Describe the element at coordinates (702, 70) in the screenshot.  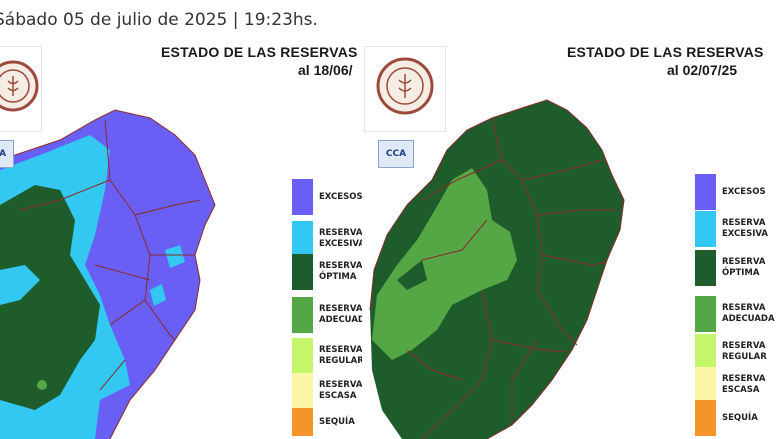
I see `map-date-second: al 02/07/25` at that location.